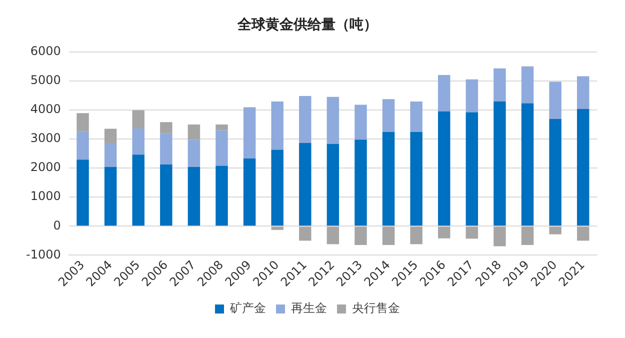  I want to click on legend-label: 矿产金, so click(247, 308).